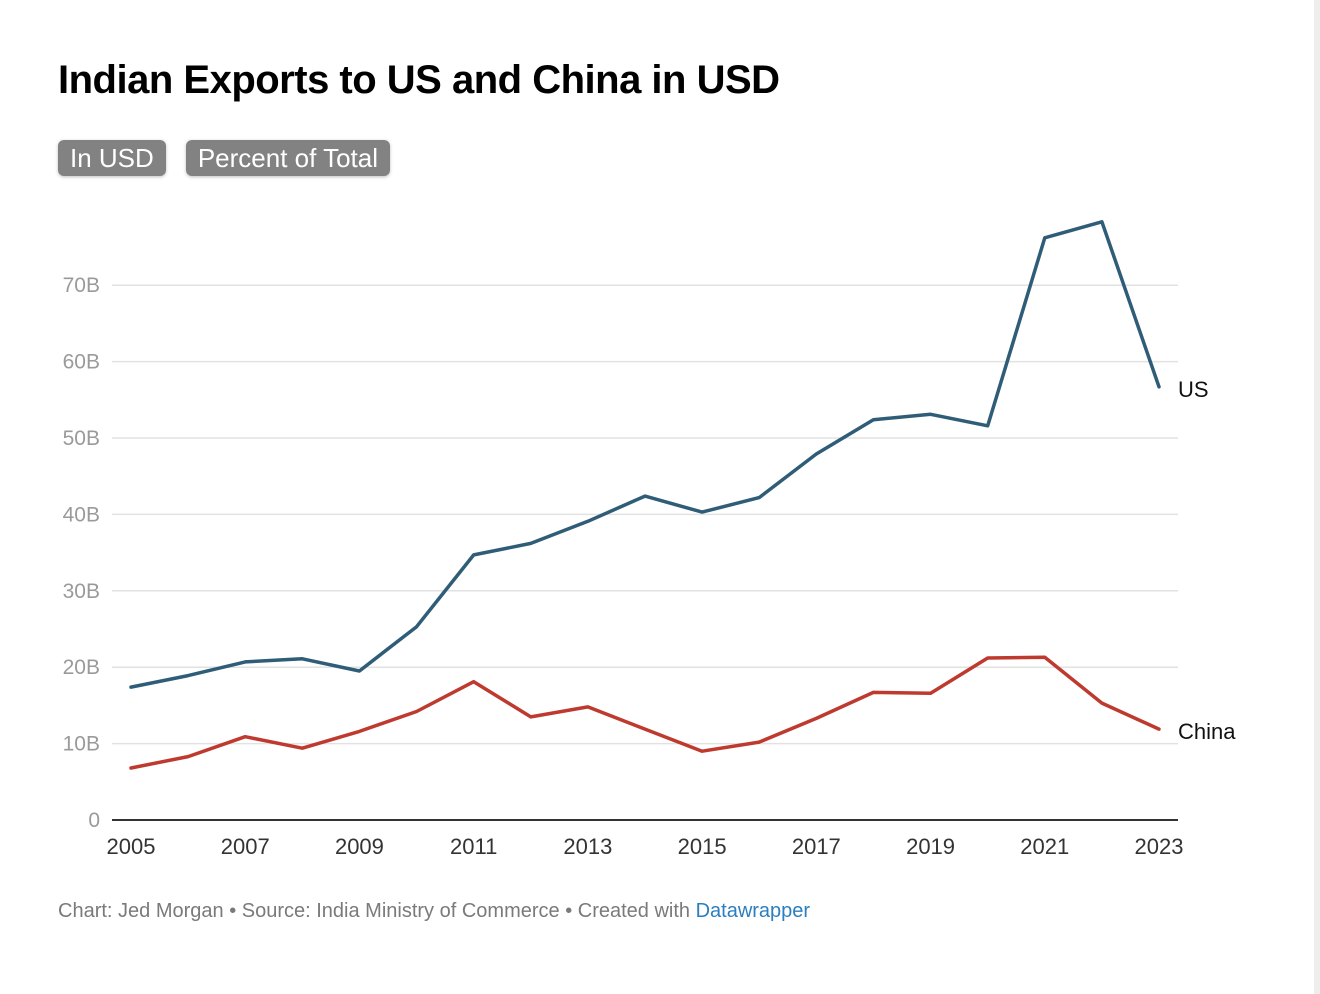 This screenshot has height=994, width=1320. Describe the element at coordinates (359, 846) in the screenshot. I see `x-tick-label: 2009` at that location.